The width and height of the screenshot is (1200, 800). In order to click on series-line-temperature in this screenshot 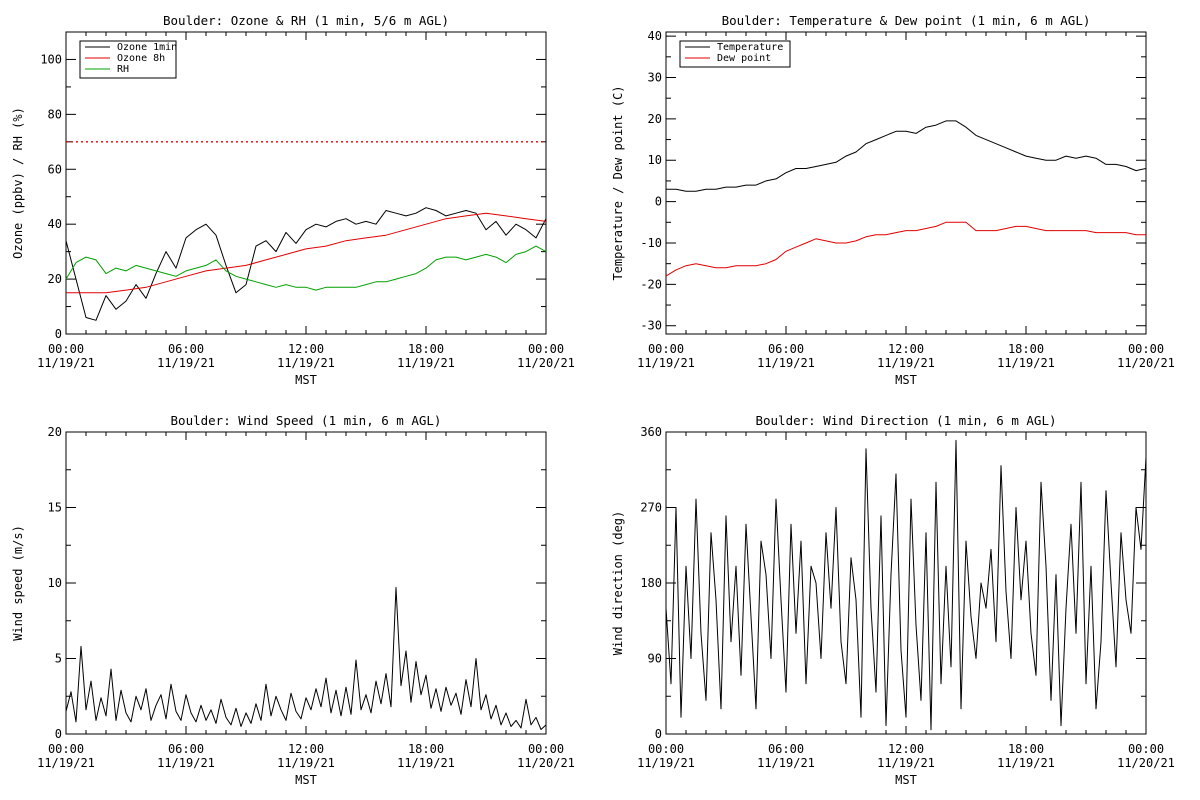, I will do `click(906, 156)`.